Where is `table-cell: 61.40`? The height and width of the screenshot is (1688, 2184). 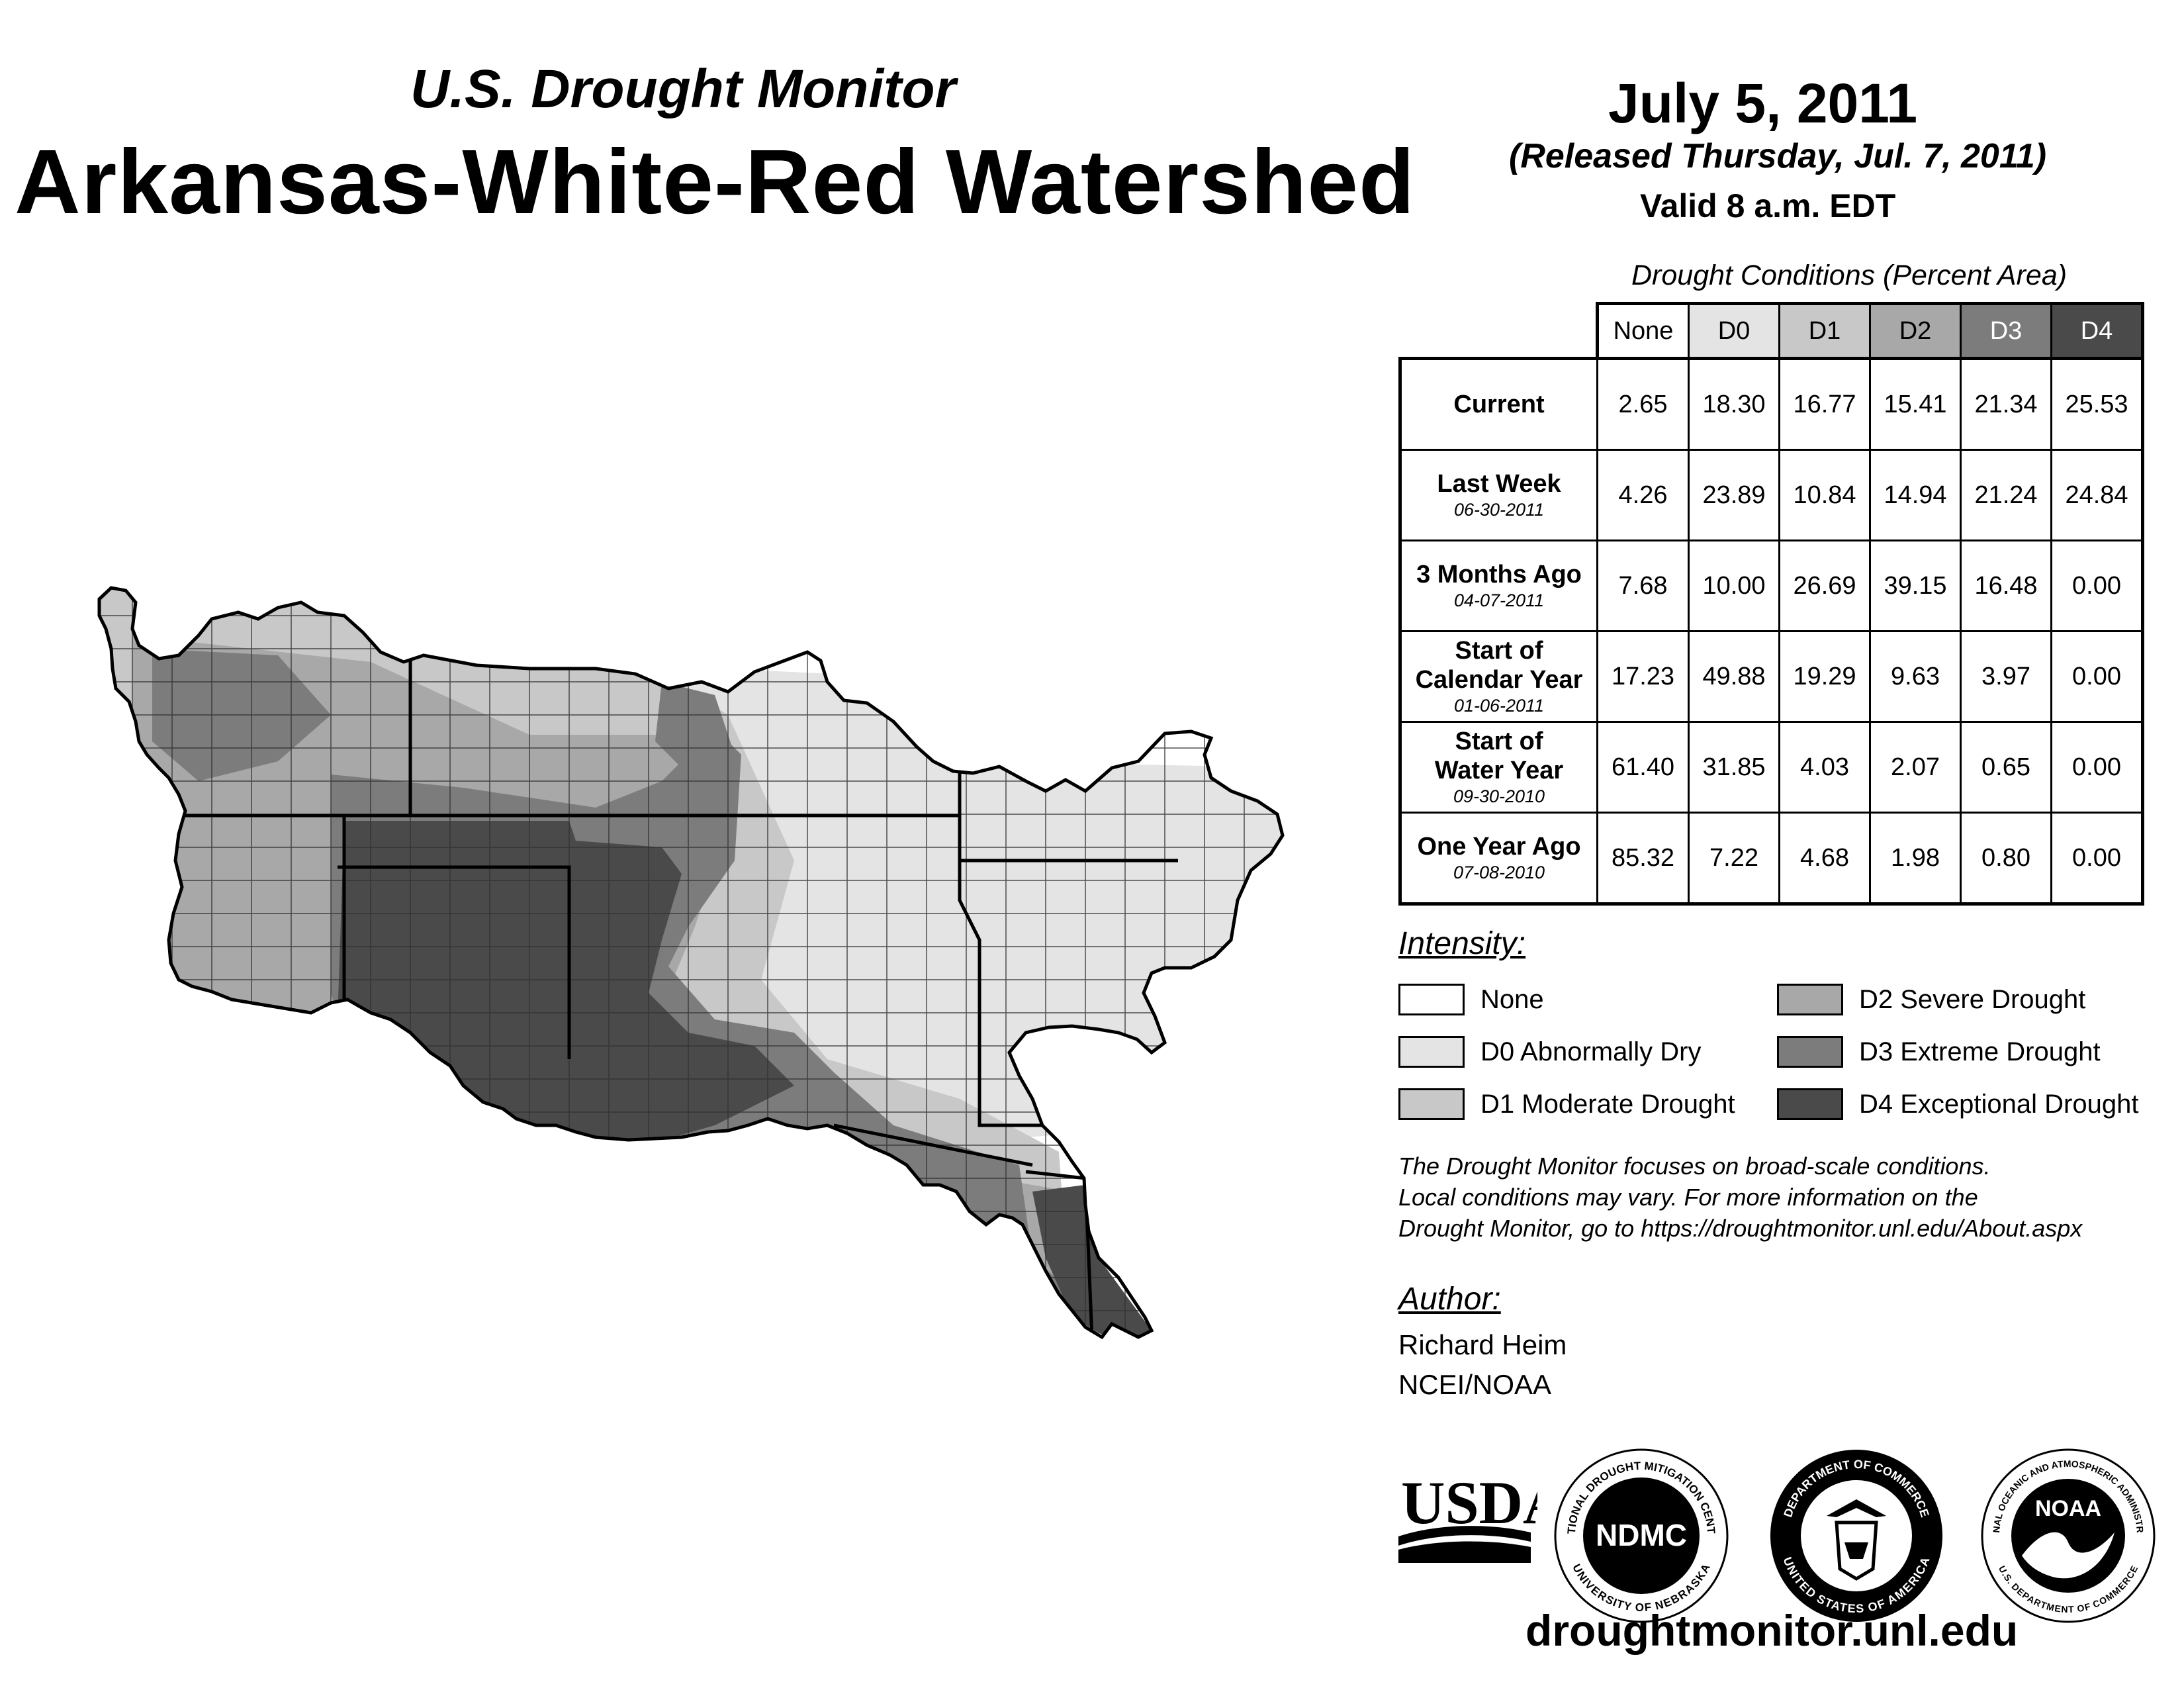
table-cell: 61.40 is located at coordinates (1643, 767).